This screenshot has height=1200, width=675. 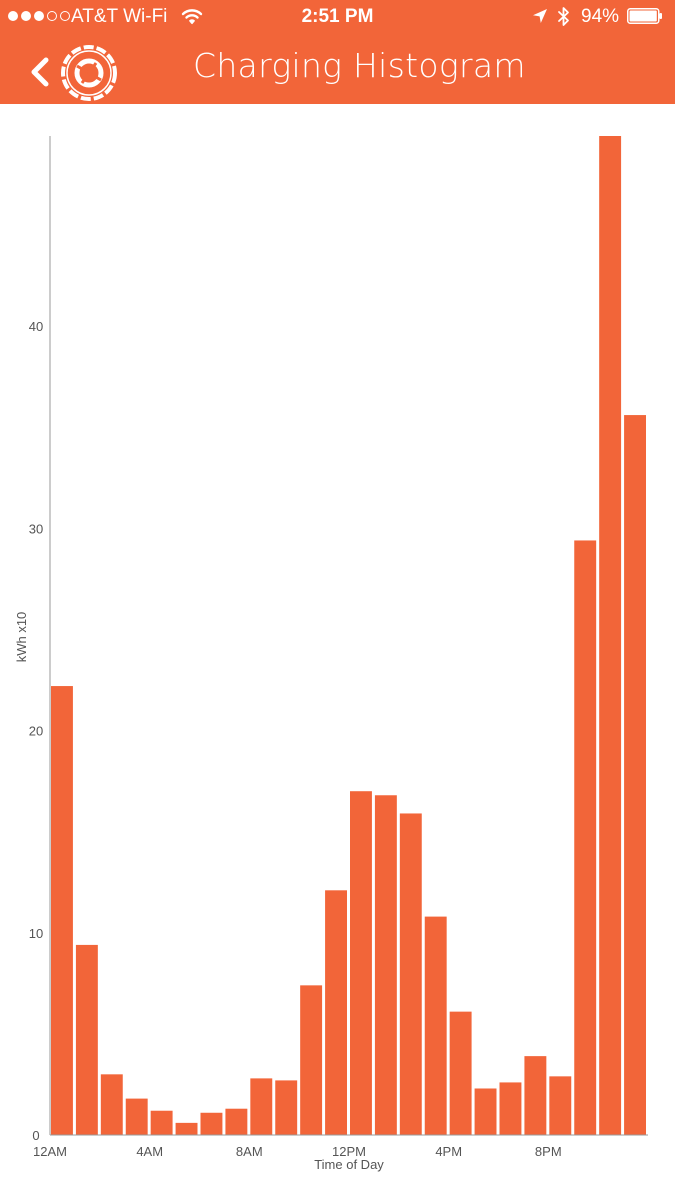 I want to click on bar-9am, so click(x=286, y=1107).